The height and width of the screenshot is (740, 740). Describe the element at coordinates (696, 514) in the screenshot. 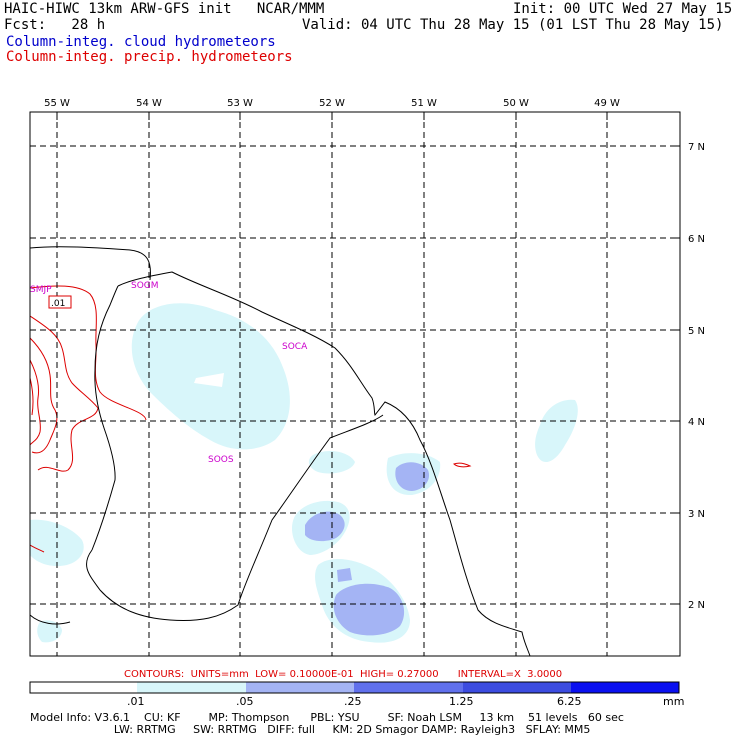

I see `lat-label: 3 N` at that location.